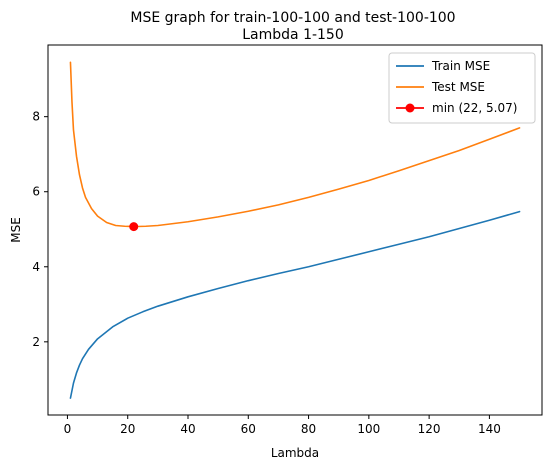  Describe the element at coordinates (248, 429) in the screenshot. I see `x-tick-label: 60` at that location.